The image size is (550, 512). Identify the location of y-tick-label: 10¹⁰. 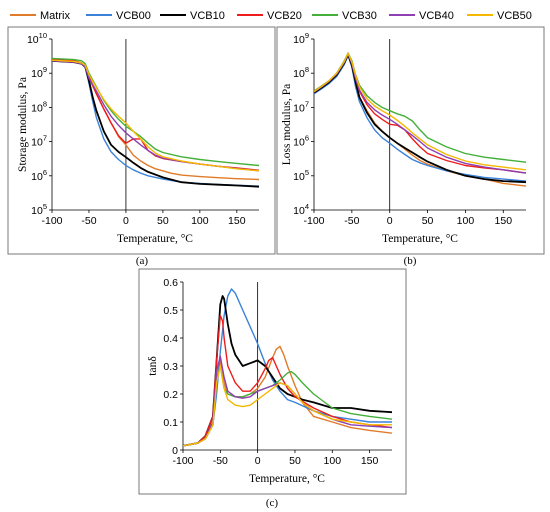
(37, 38).